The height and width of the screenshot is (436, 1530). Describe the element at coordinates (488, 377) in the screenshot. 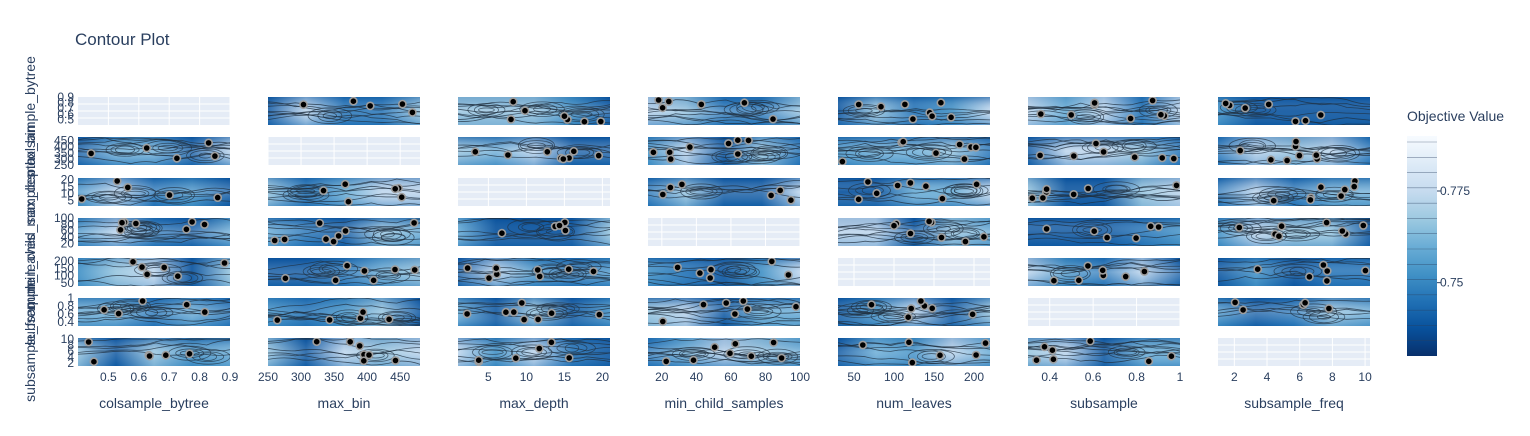

I see `x-tick-label: 5` at that location.